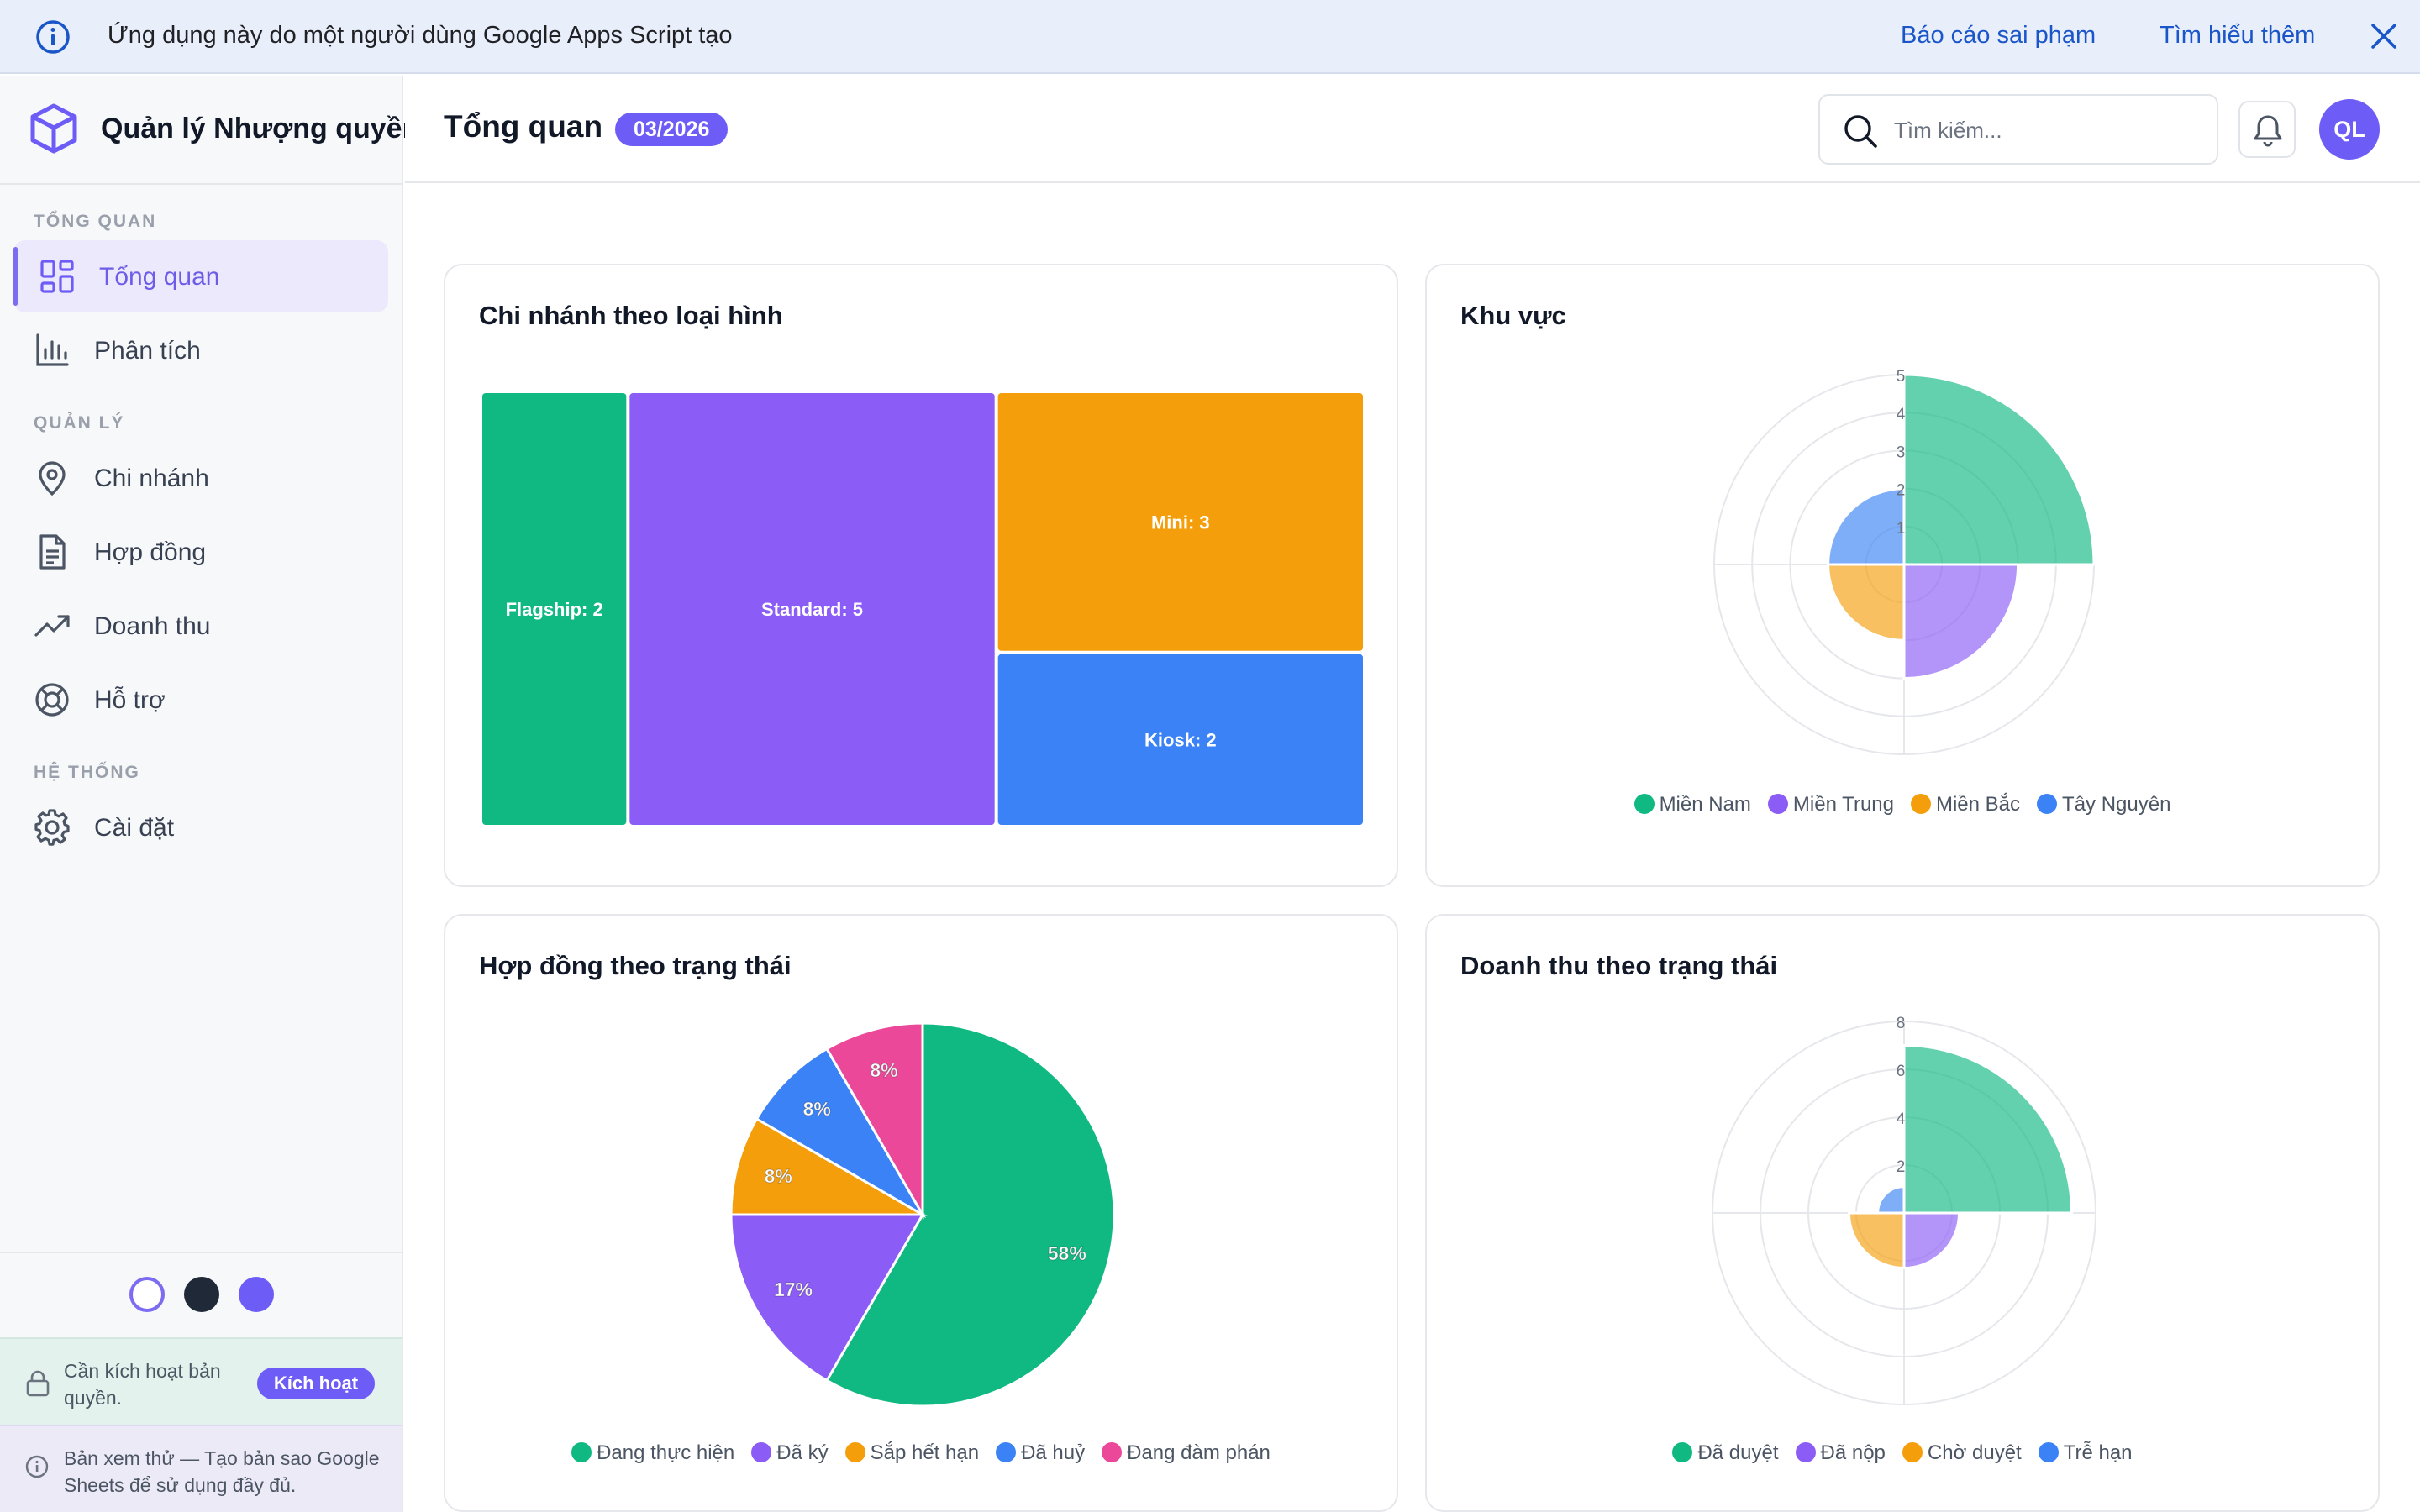 This screenshot has height=1512, width=2420. Describe the element at coordinates (261, 128) in the screenshot. I see `brand-title: Quản lý Nhượng quyền` at that location.